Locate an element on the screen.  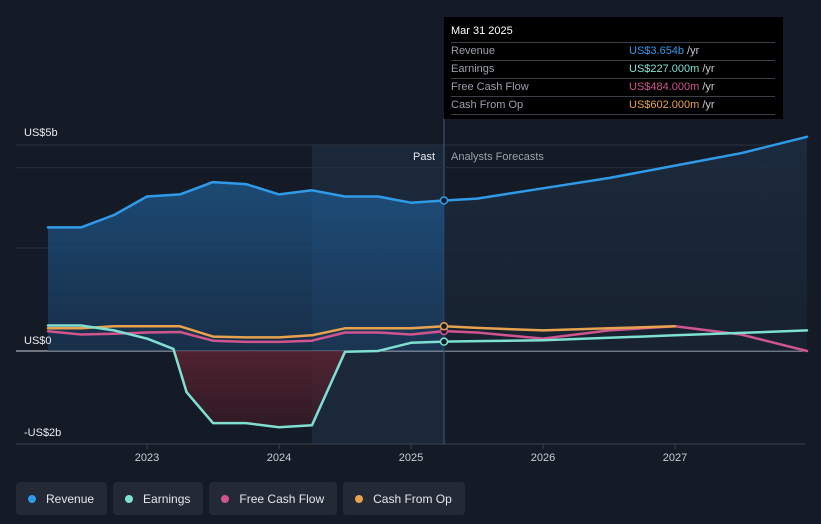
earnings-dot-icon is located at coordinates (129, 498).